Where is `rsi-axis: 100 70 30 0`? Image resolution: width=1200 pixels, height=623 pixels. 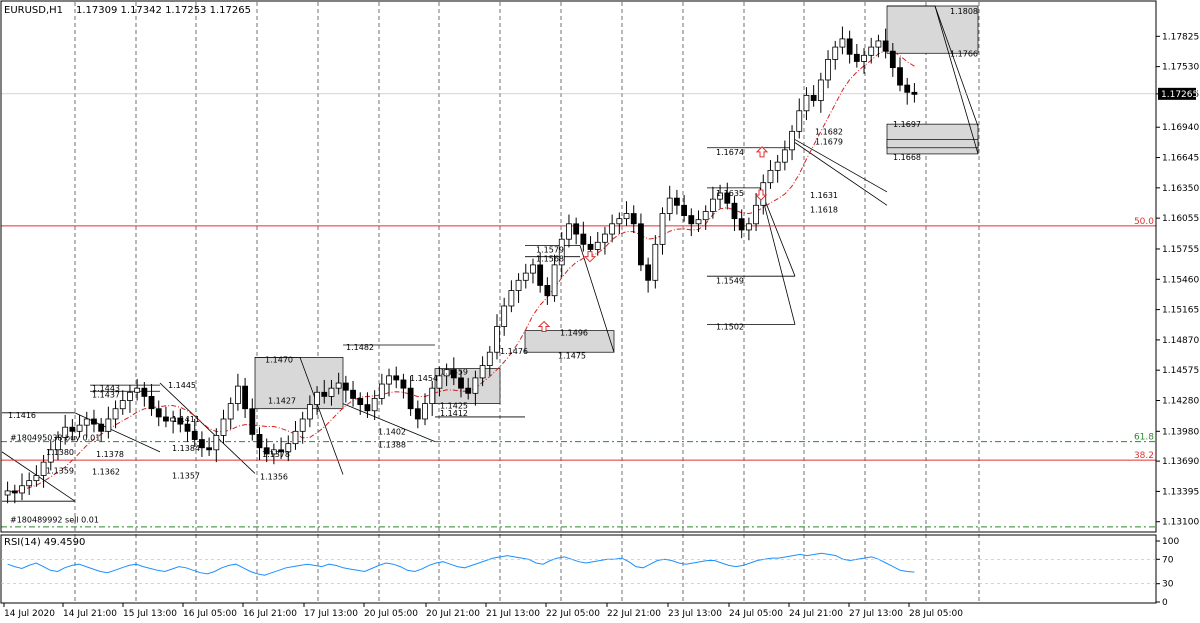 rsi-axis: 100 70 30 0 is located at coordinates (590, 572).